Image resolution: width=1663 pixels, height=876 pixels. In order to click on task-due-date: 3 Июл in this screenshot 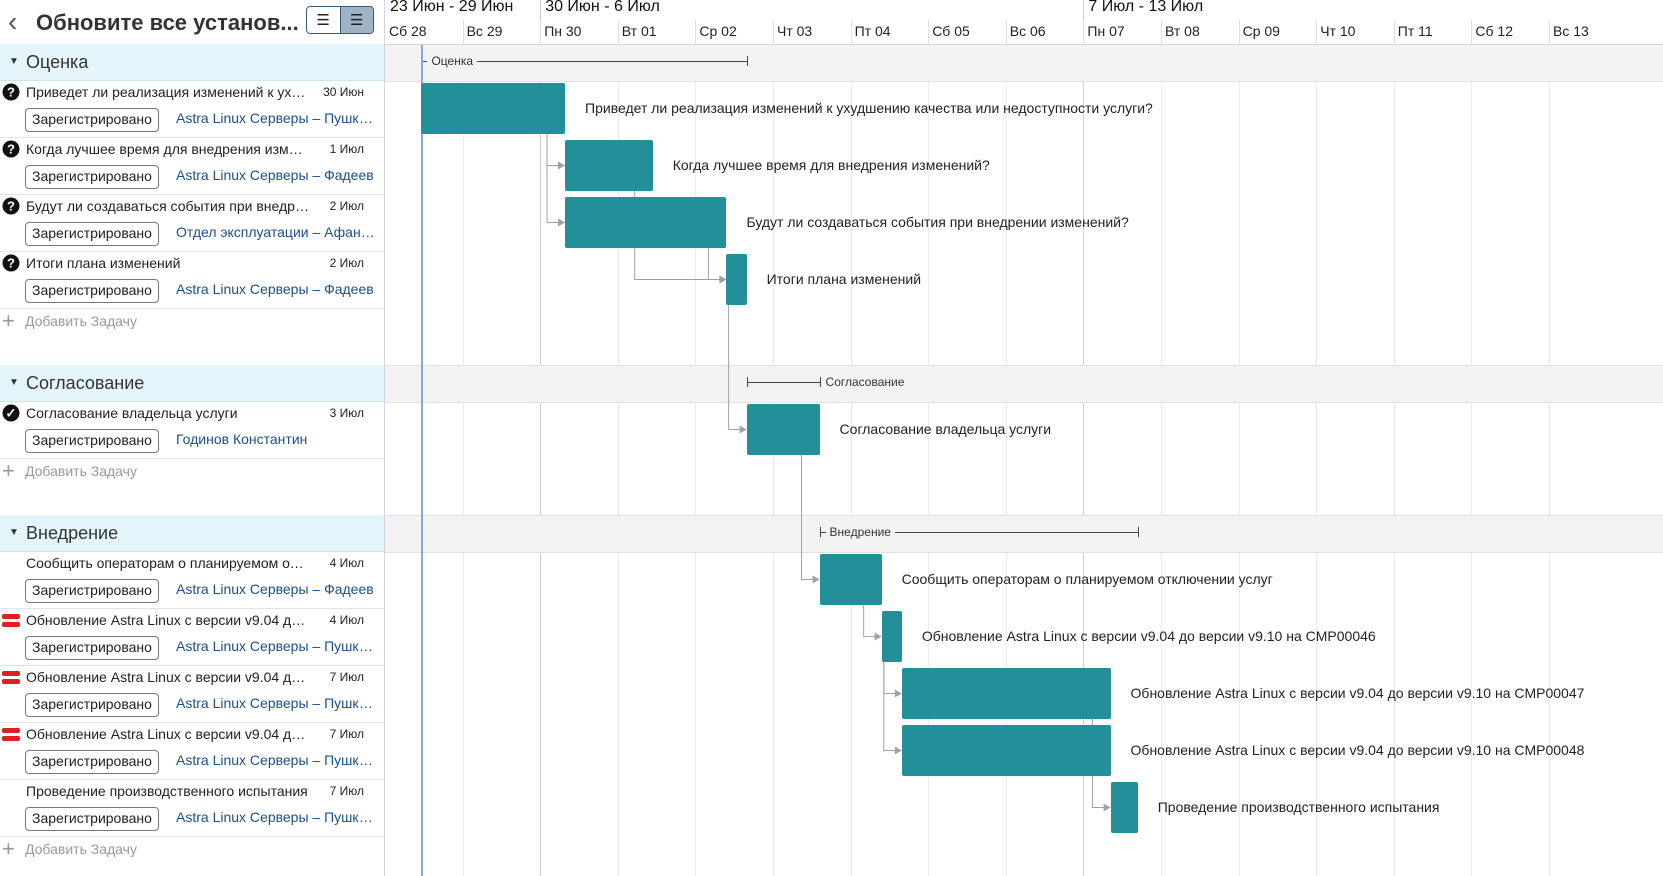, I will do `click(346, 413)`.